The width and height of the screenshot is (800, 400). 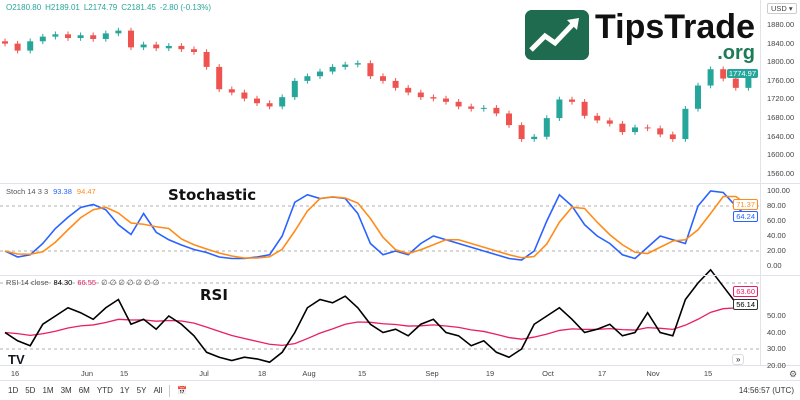 I want to click on tradingview-logo: TV, so click(x=16, y=359).